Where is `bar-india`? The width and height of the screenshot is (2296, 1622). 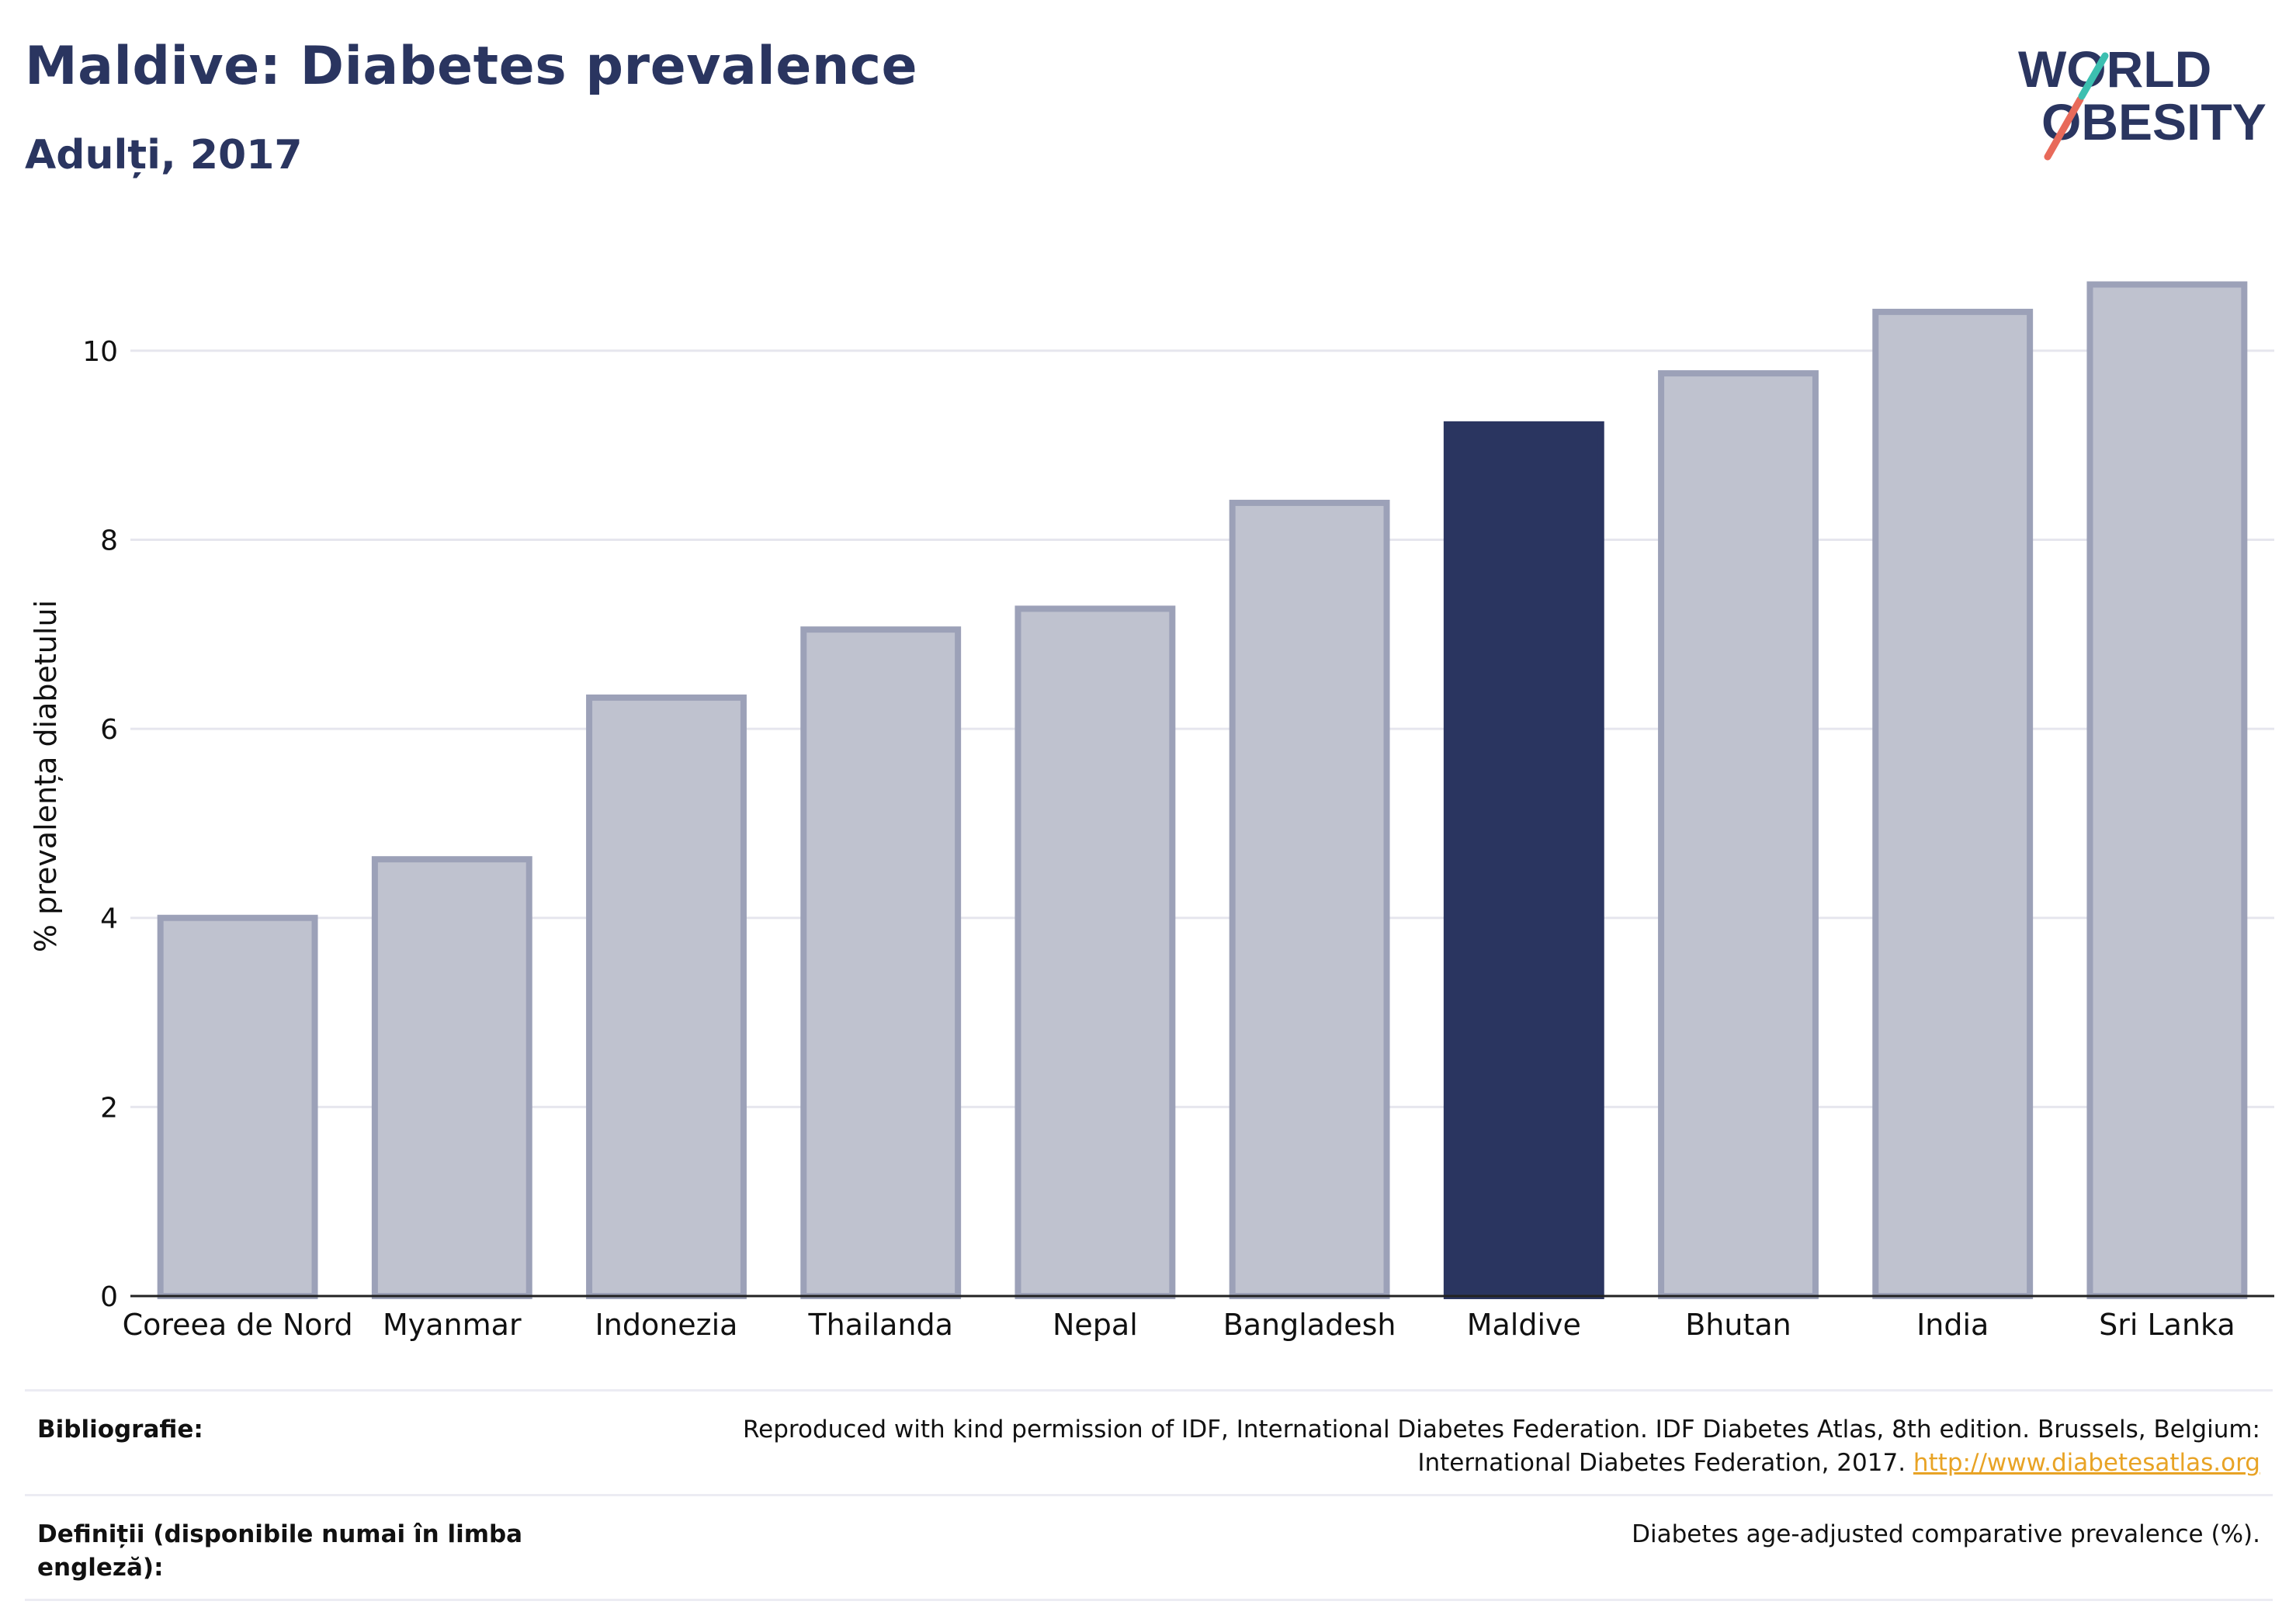 bar-india is located at coordinates (1953, 804).